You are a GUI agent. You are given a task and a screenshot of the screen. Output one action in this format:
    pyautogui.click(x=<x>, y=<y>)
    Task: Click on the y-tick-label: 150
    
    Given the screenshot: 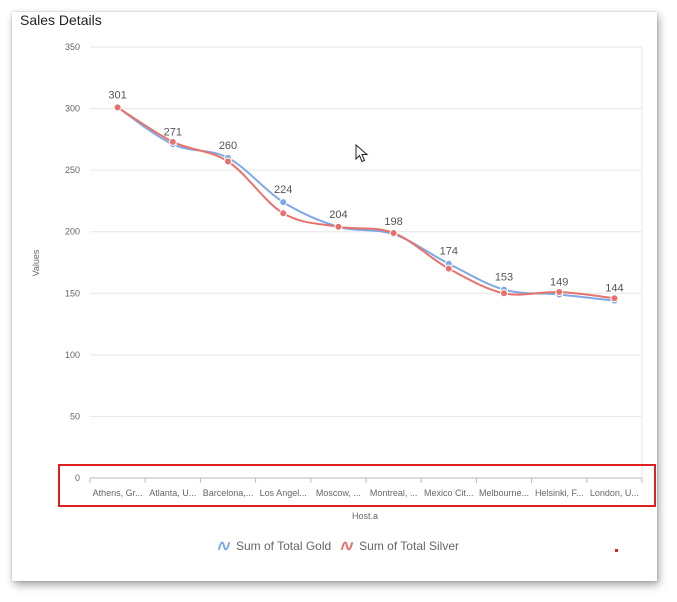 What is the action you would take?
    pyautogui.click(x=72, y=293)
    